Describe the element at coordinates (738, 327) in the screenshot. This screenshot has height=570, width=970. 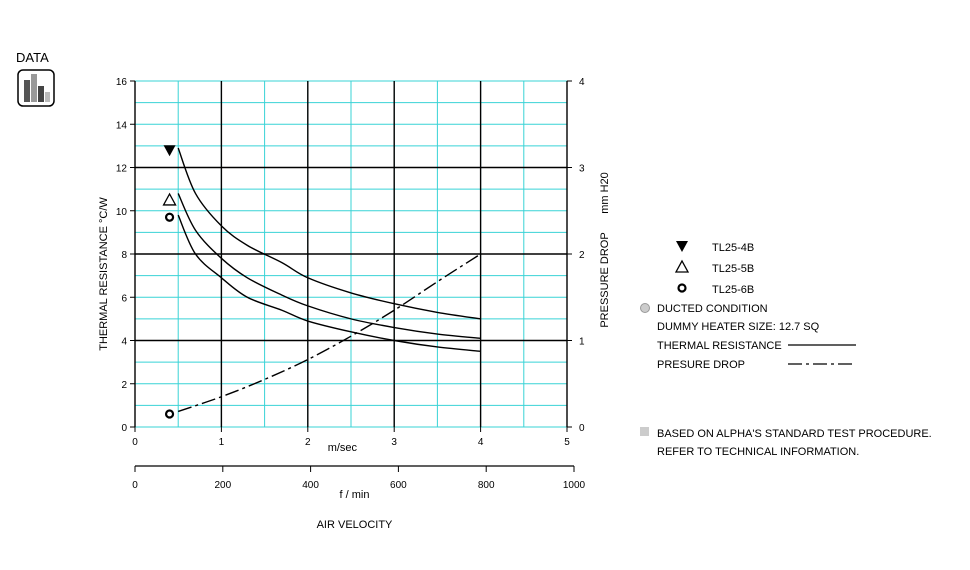
I see `heater-size: DUMMY HEATER SIZE: 12.7 SQ` at that location.